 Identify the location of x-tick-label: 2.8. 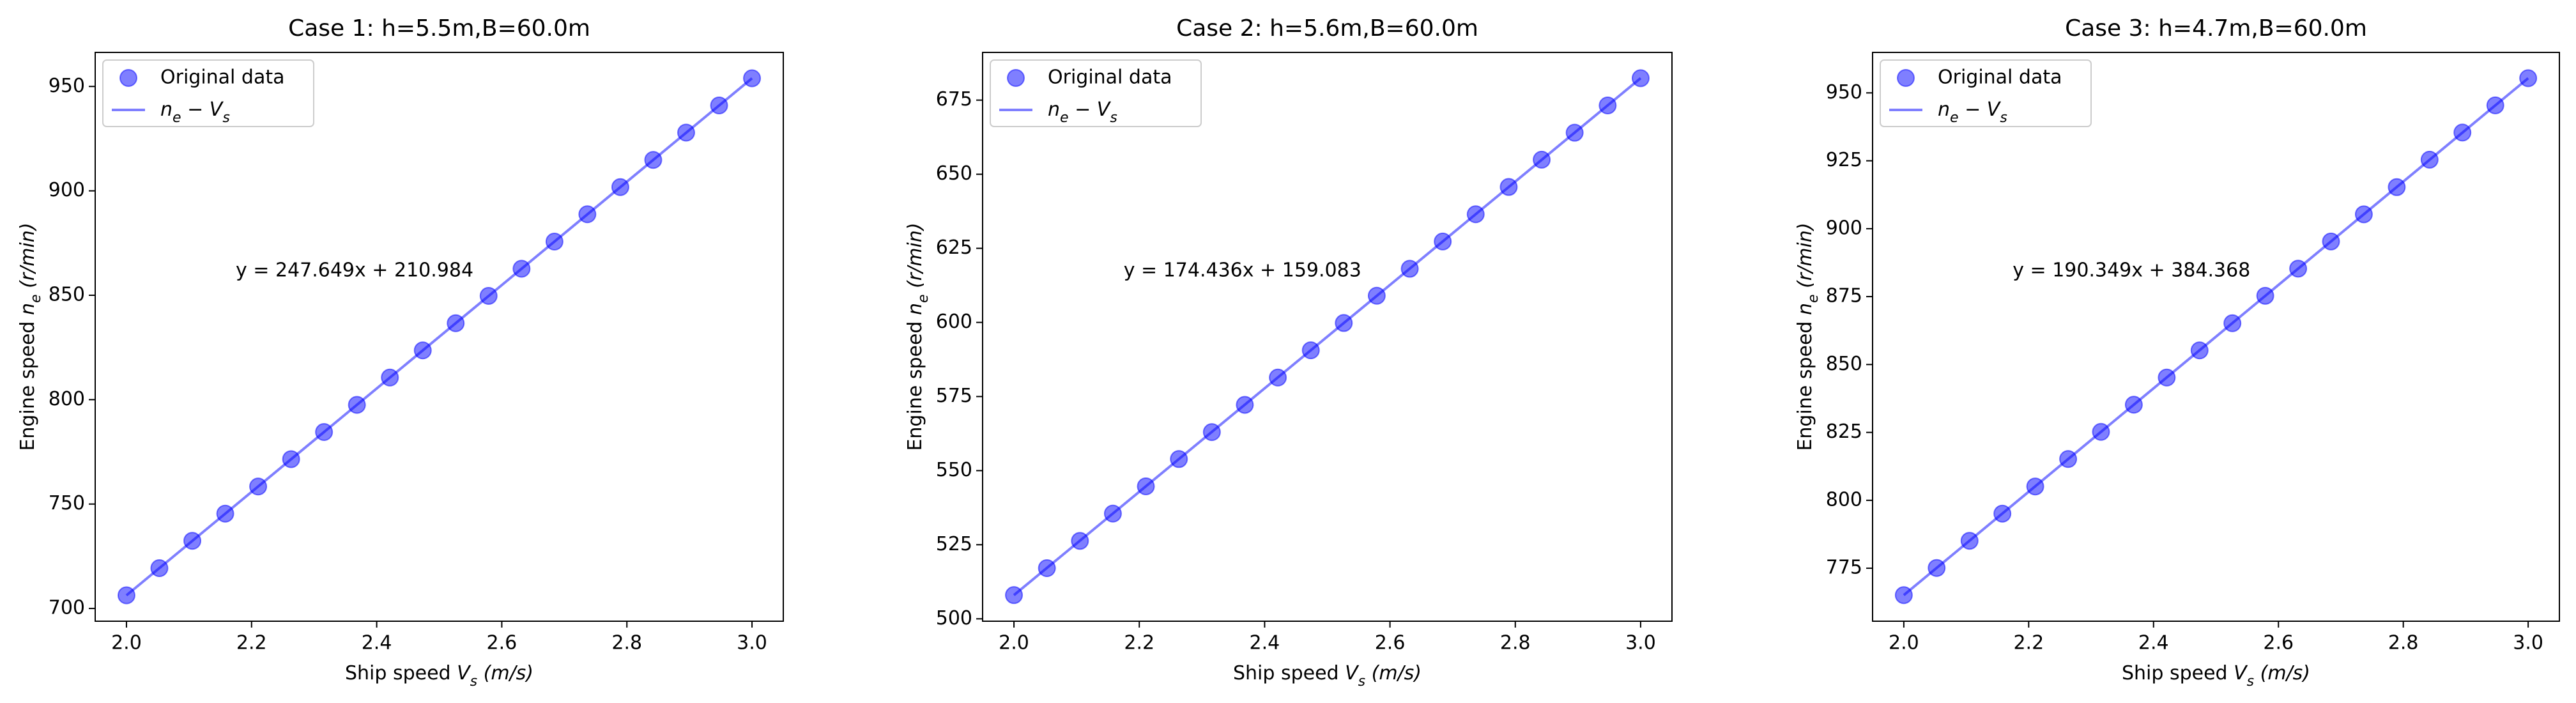
(2403, 643).